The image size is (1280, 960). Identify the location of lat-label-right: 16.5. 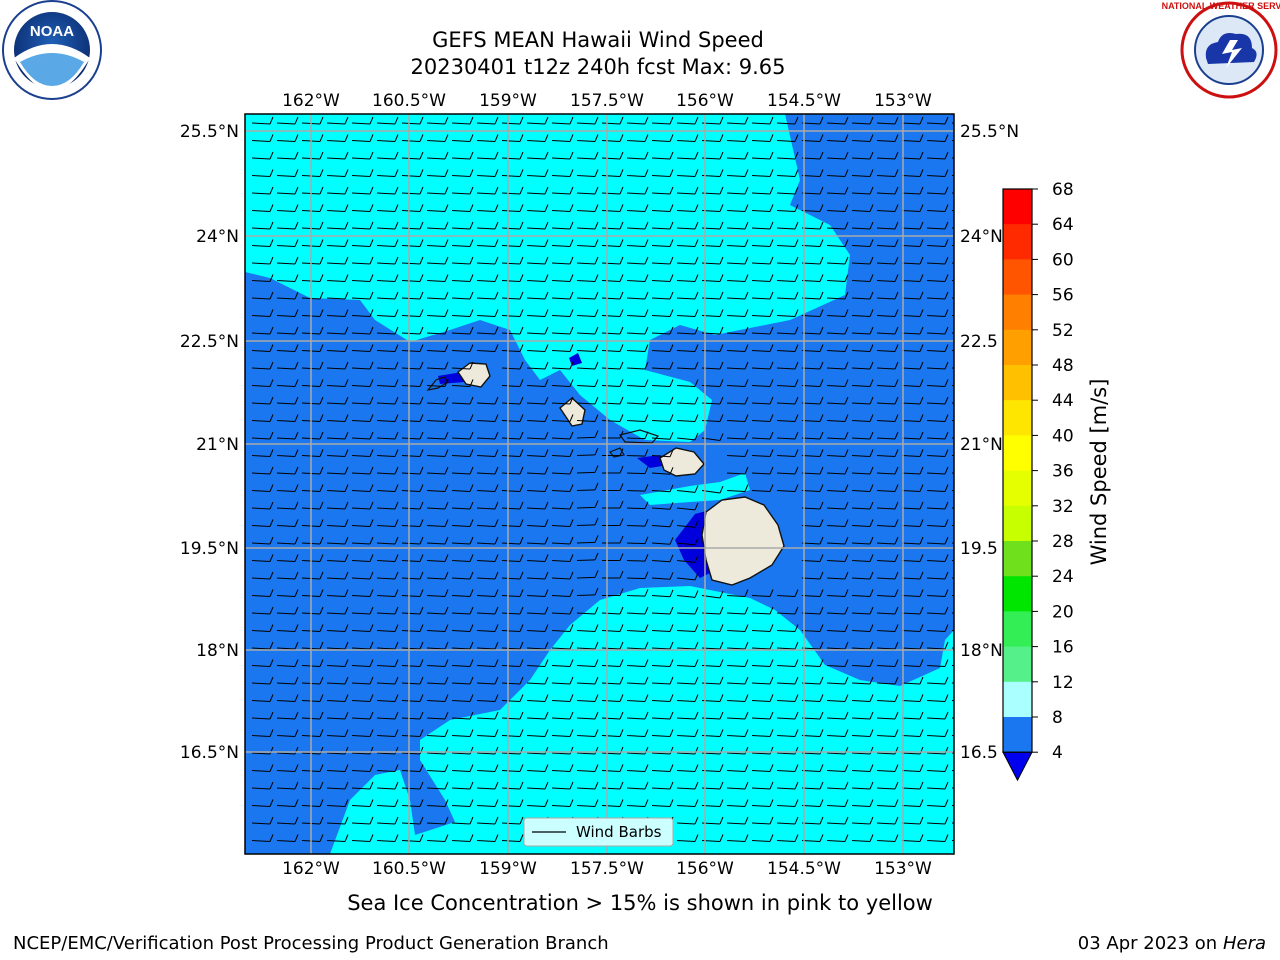
(979, 753).